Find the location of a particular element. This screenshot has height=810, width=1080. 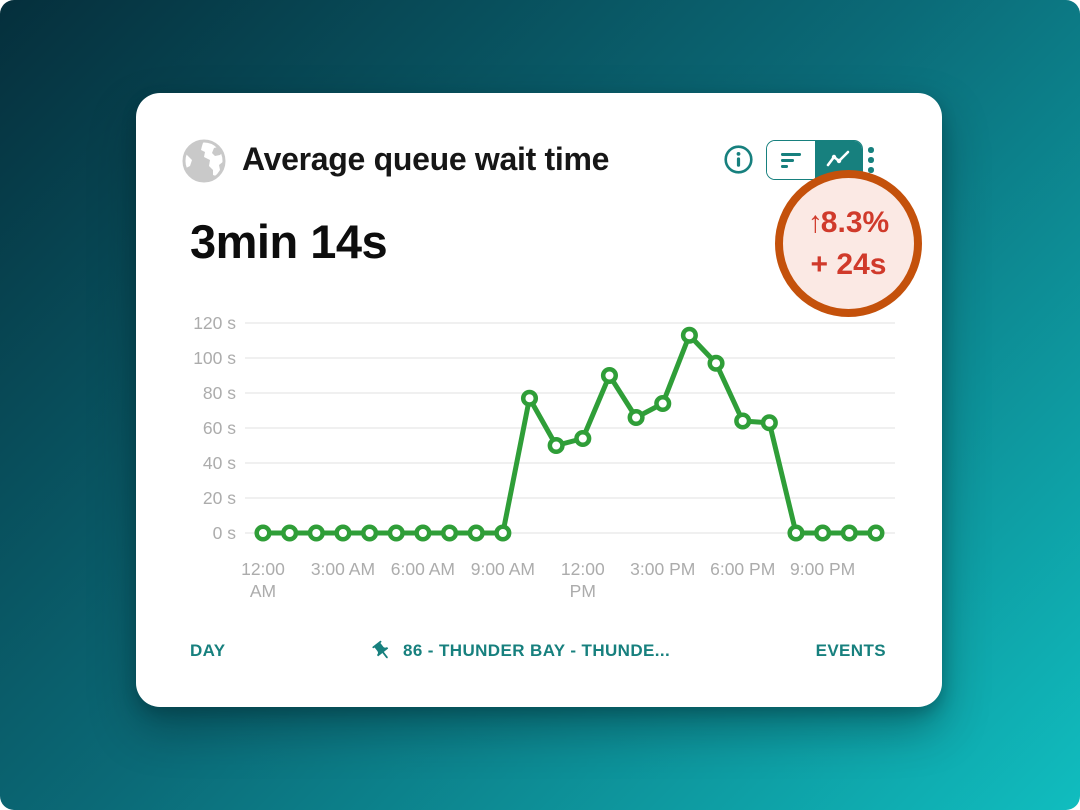

change-delta: + 24s is located at coordinates (848, 264).